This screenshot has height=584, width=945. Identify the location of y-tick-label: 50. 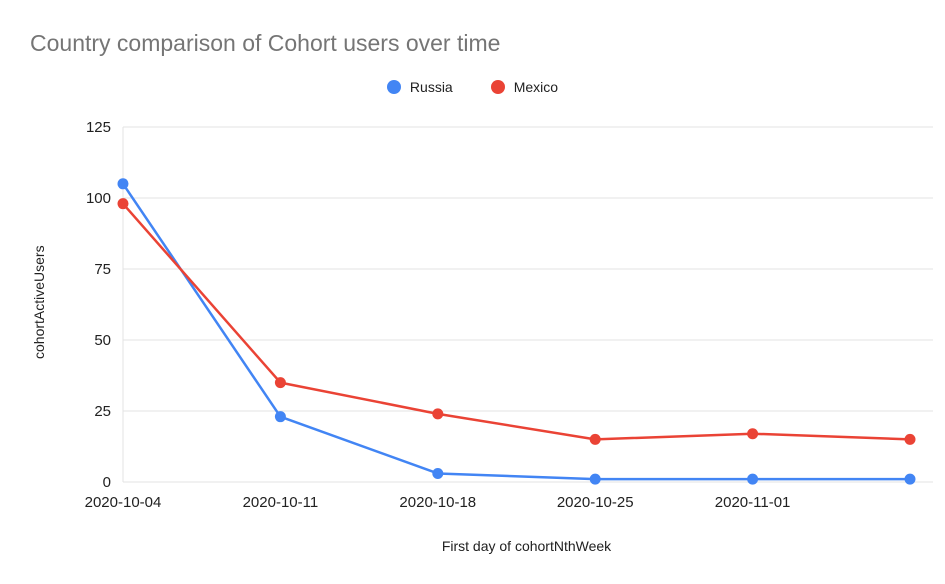
(102, 340).